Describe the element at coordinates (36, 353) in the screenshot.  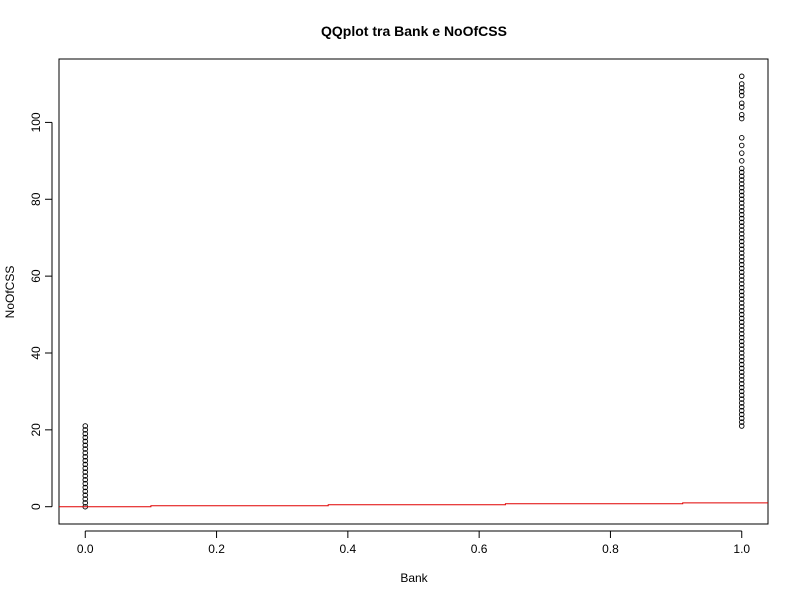
I see `y-tick-label: 40` at that location.